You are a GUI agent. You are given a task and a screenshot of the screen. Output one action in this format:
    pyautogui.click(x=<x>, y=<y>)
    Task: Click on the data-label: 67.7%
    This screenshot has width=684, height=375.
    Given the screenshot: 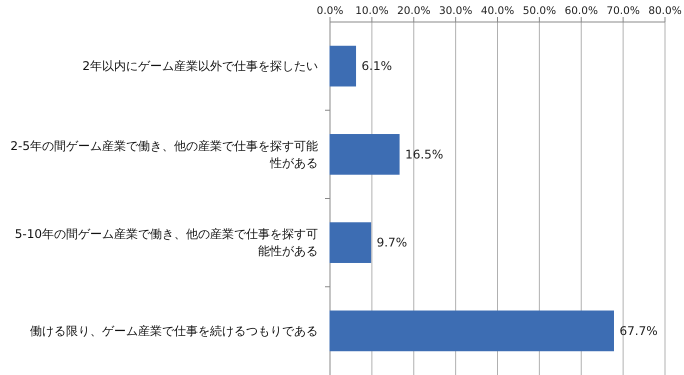 What is the action you would take?
    pyautogui.click(x=638, y=331)
    